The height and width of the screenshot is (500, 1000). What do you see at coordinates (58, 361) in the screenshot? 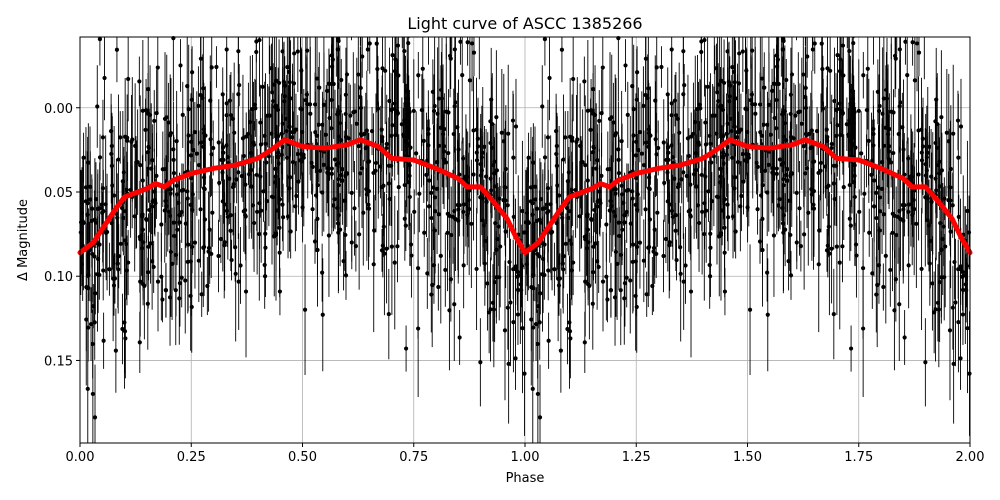
I see `y-tick-label: 0.15` at bounding box center [58, 361].